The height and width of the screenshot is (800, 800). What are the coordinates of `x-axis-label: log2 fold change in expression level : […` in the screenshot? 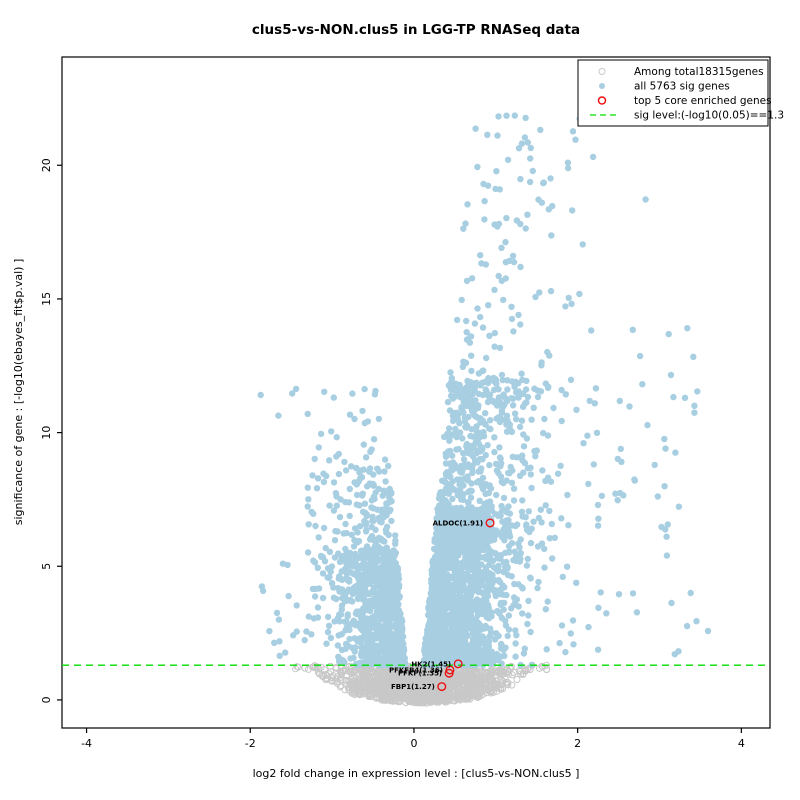 It's located at (416, 773).